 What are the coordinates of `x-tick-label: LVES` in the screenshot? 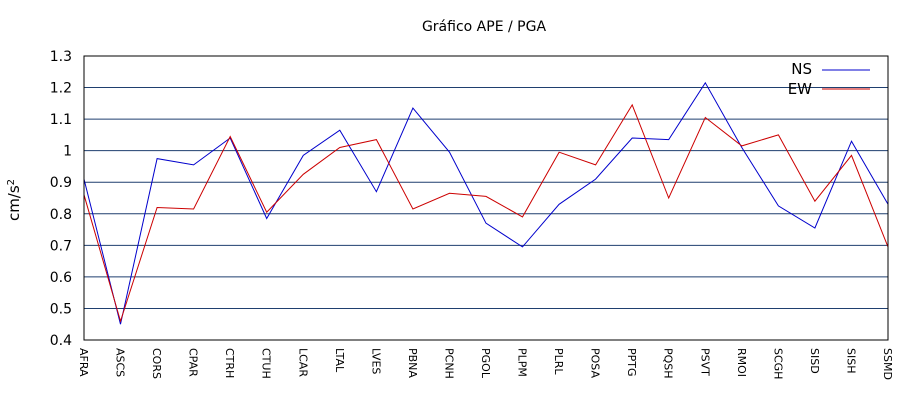 It's located at (375, 361).